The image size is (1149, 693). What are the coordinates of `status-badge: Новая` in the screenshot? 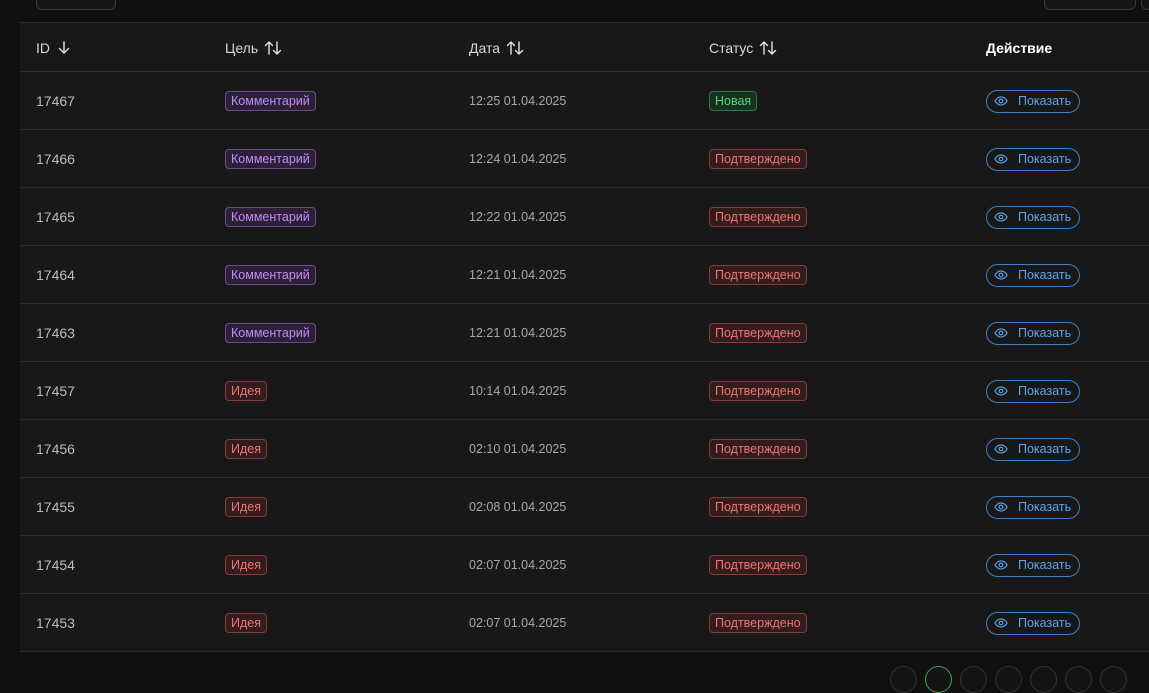 It's located at (733, 101).